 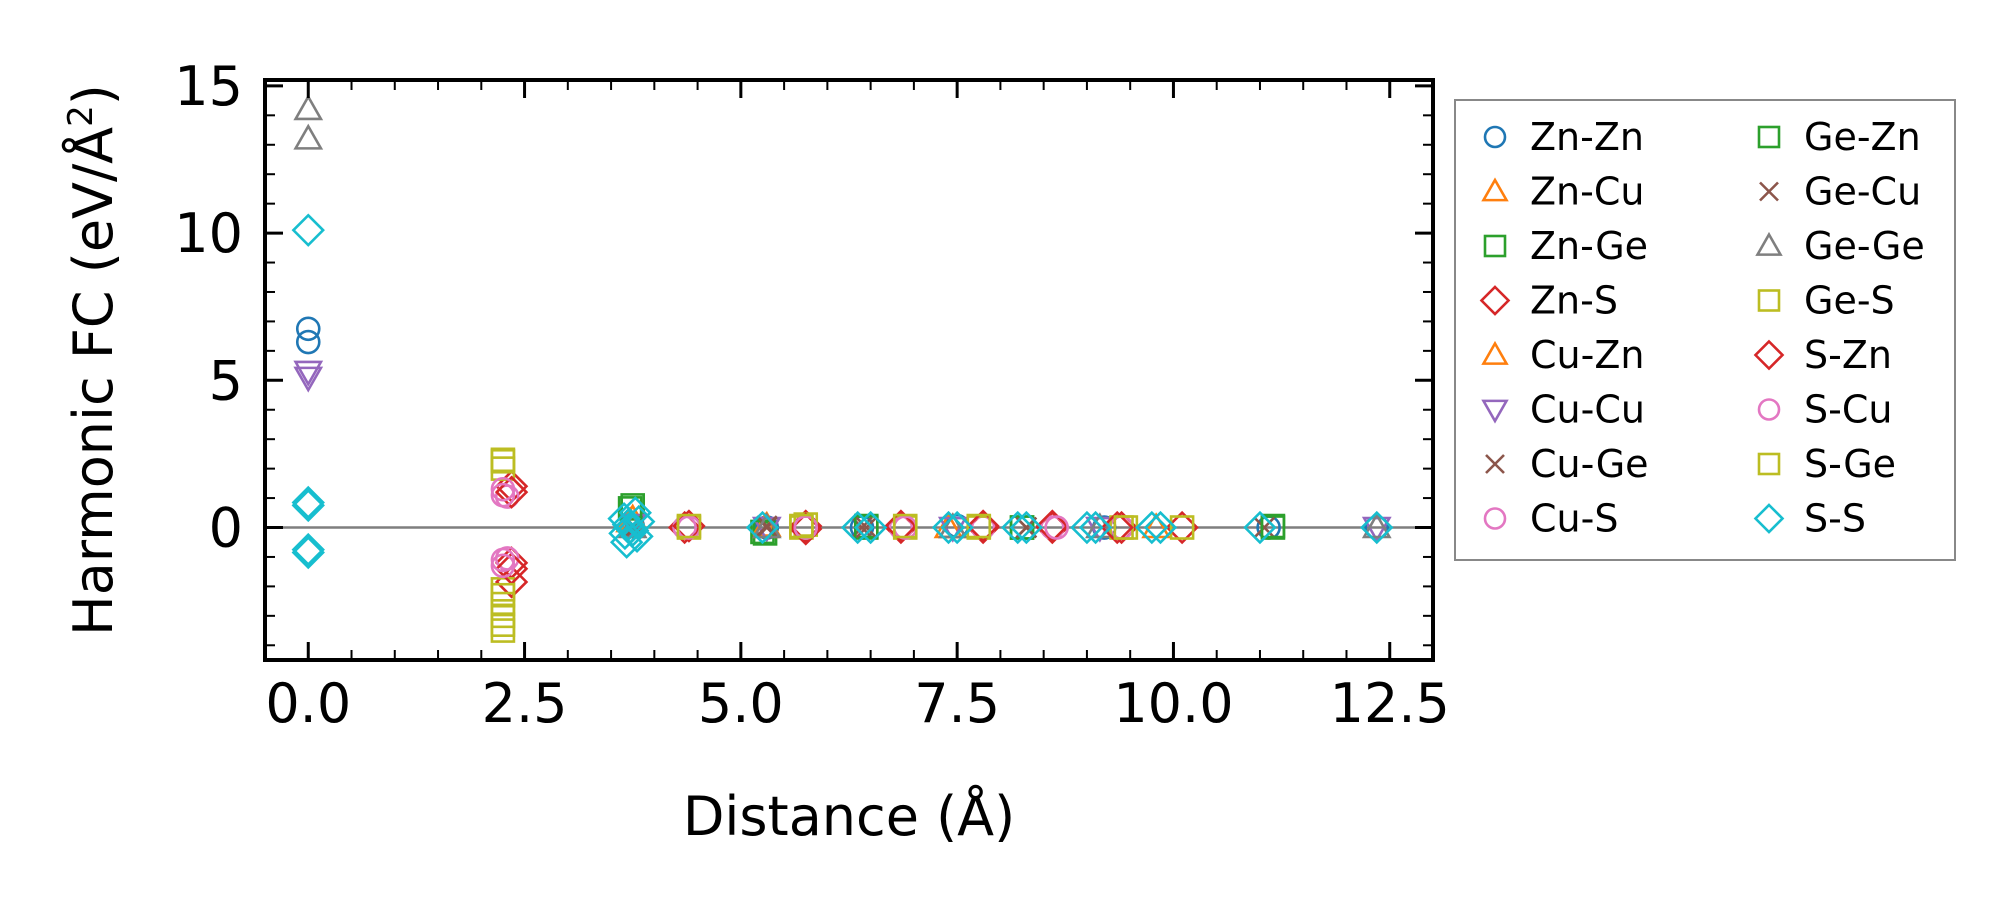 I want to click on legend-marker-cu-zn, so click(x=1495, y=352).